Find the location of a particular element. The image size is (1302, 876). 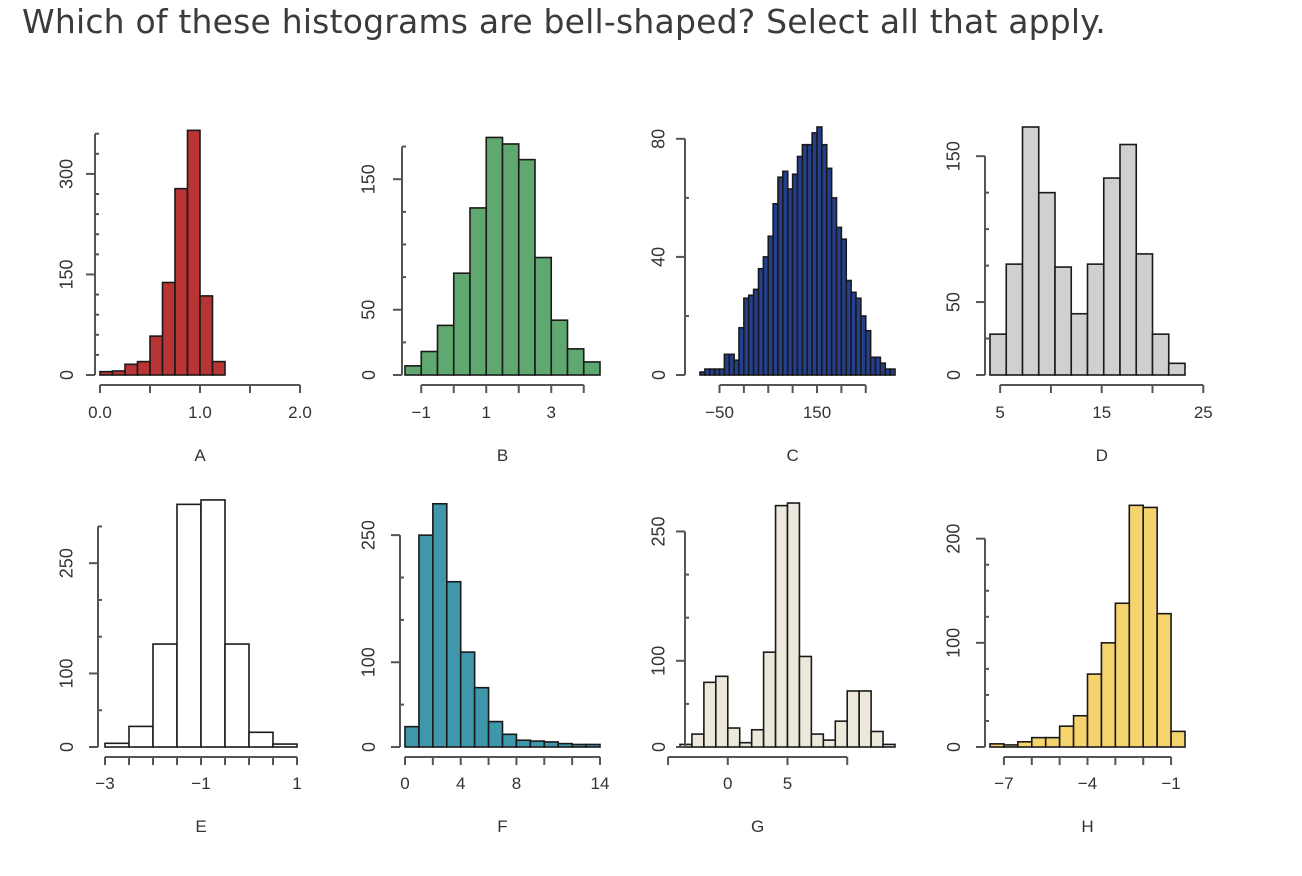

x-axis-label: B is located at coordinates (502, 455).